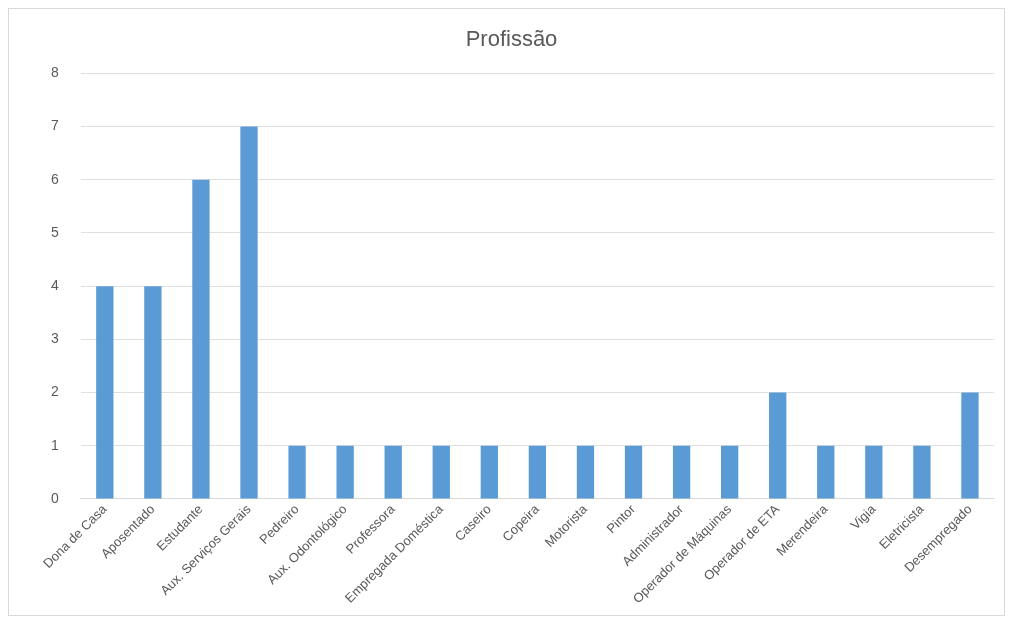 This screenshot has width=1011, height=622. What do you see at coordinates (863, 516) in the screenshot?
I see `x-tick-label: Vigia` at bounding box center [863, 516].